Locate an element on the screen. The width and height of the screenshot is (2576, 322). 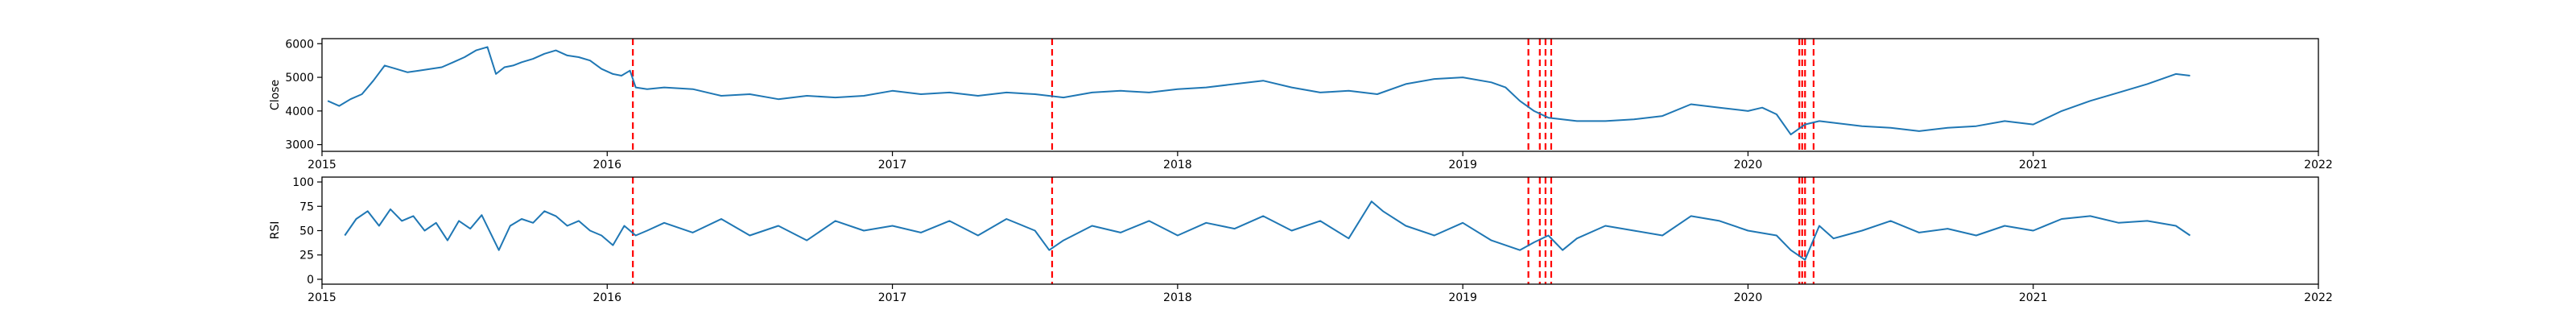
close-xtick-label-1: 2016 is located at coordinates (606, 165).